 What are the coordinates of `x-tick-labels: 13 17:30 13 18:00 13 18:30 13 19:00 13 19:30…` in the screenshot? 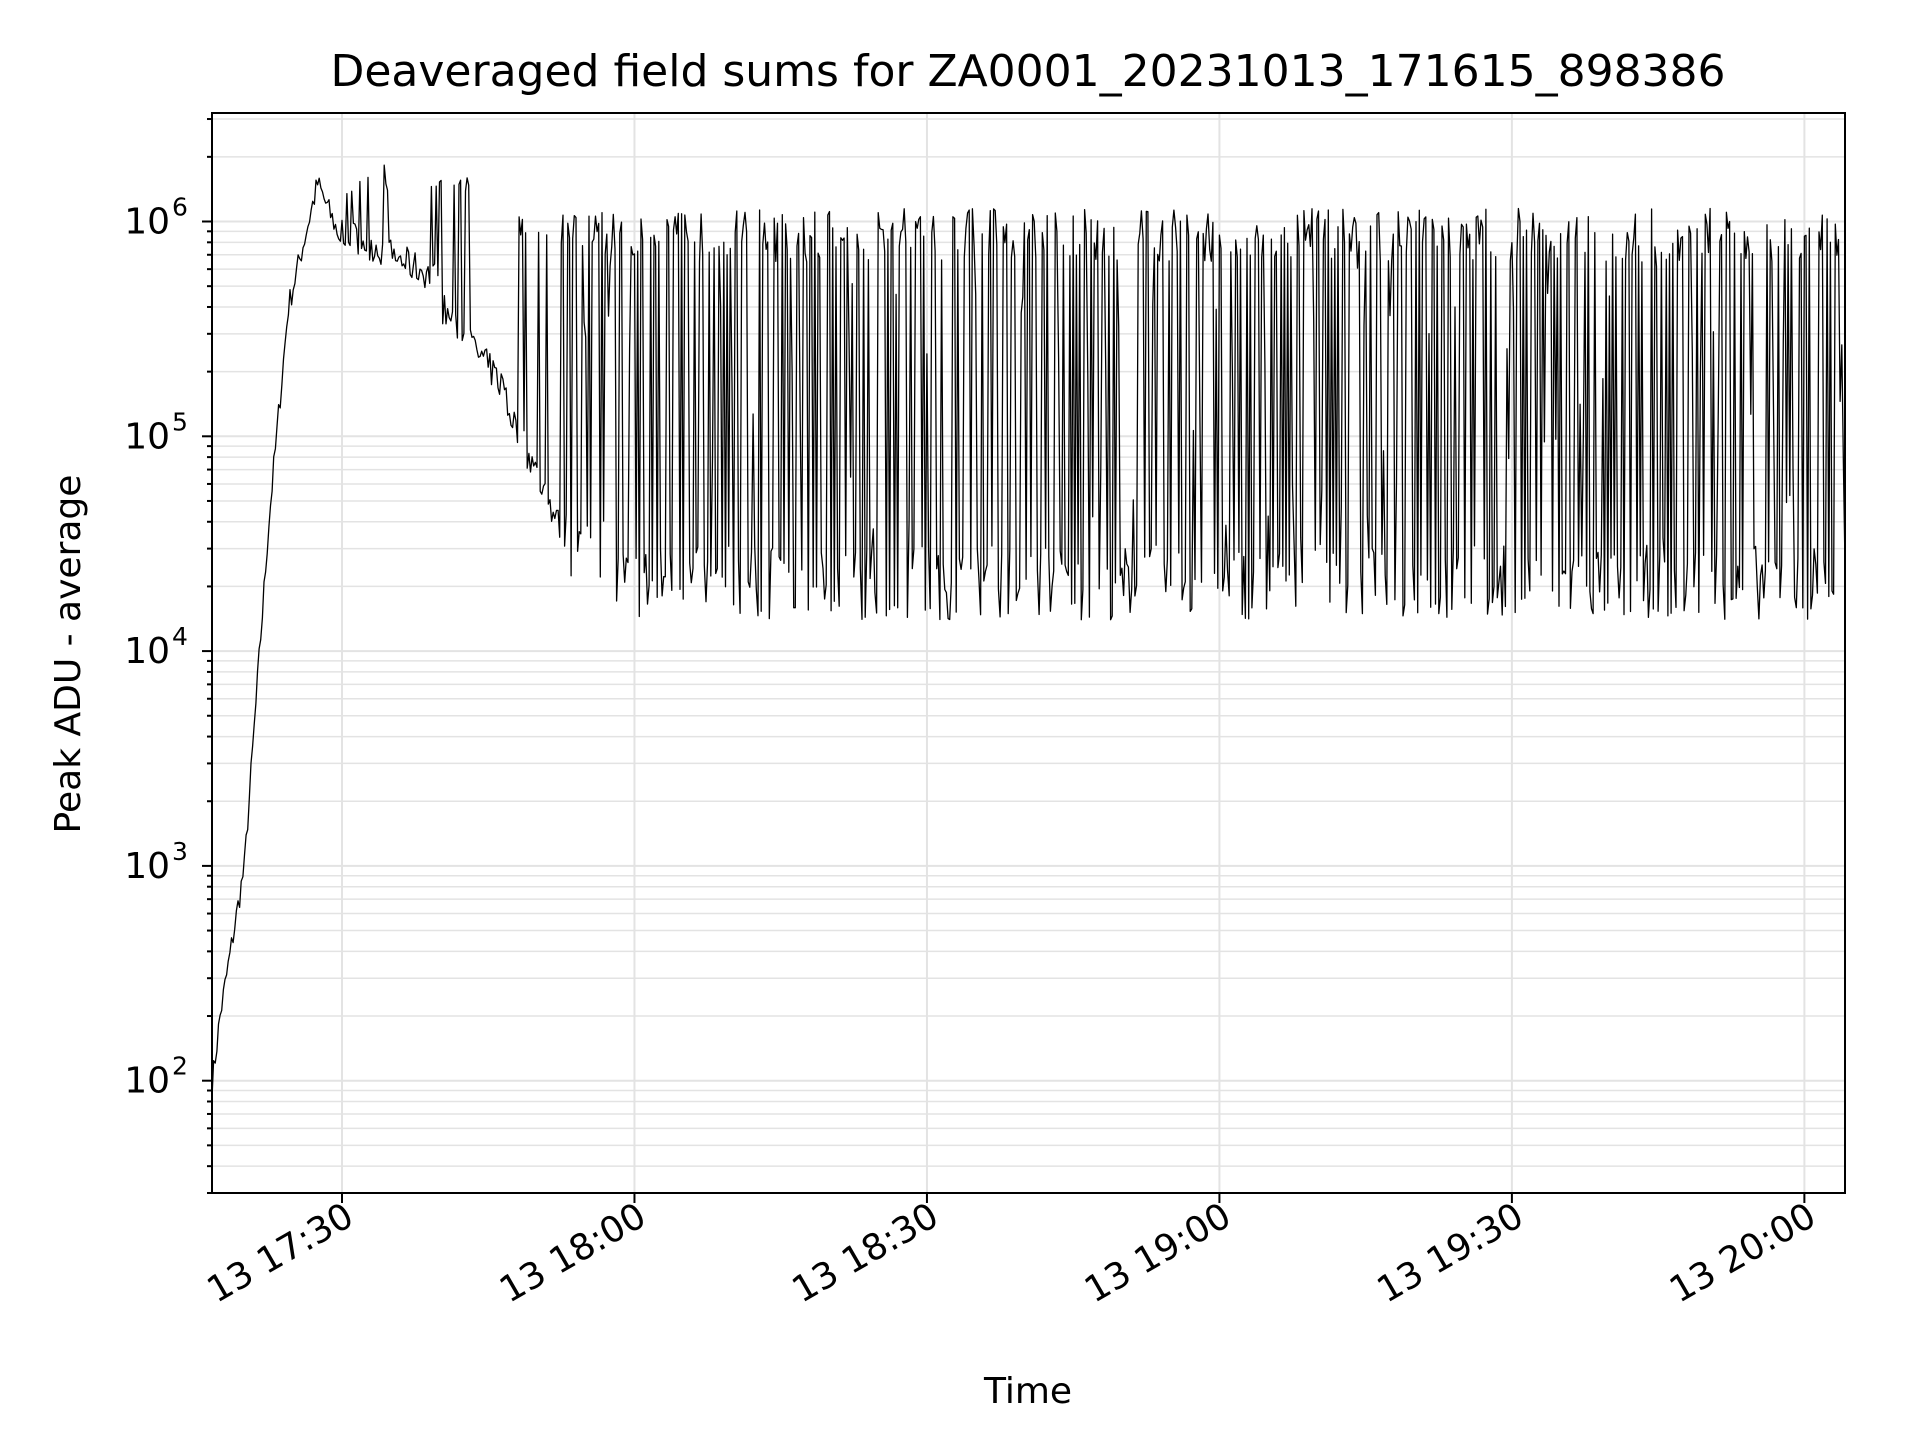 It's located at (1012, 1253).